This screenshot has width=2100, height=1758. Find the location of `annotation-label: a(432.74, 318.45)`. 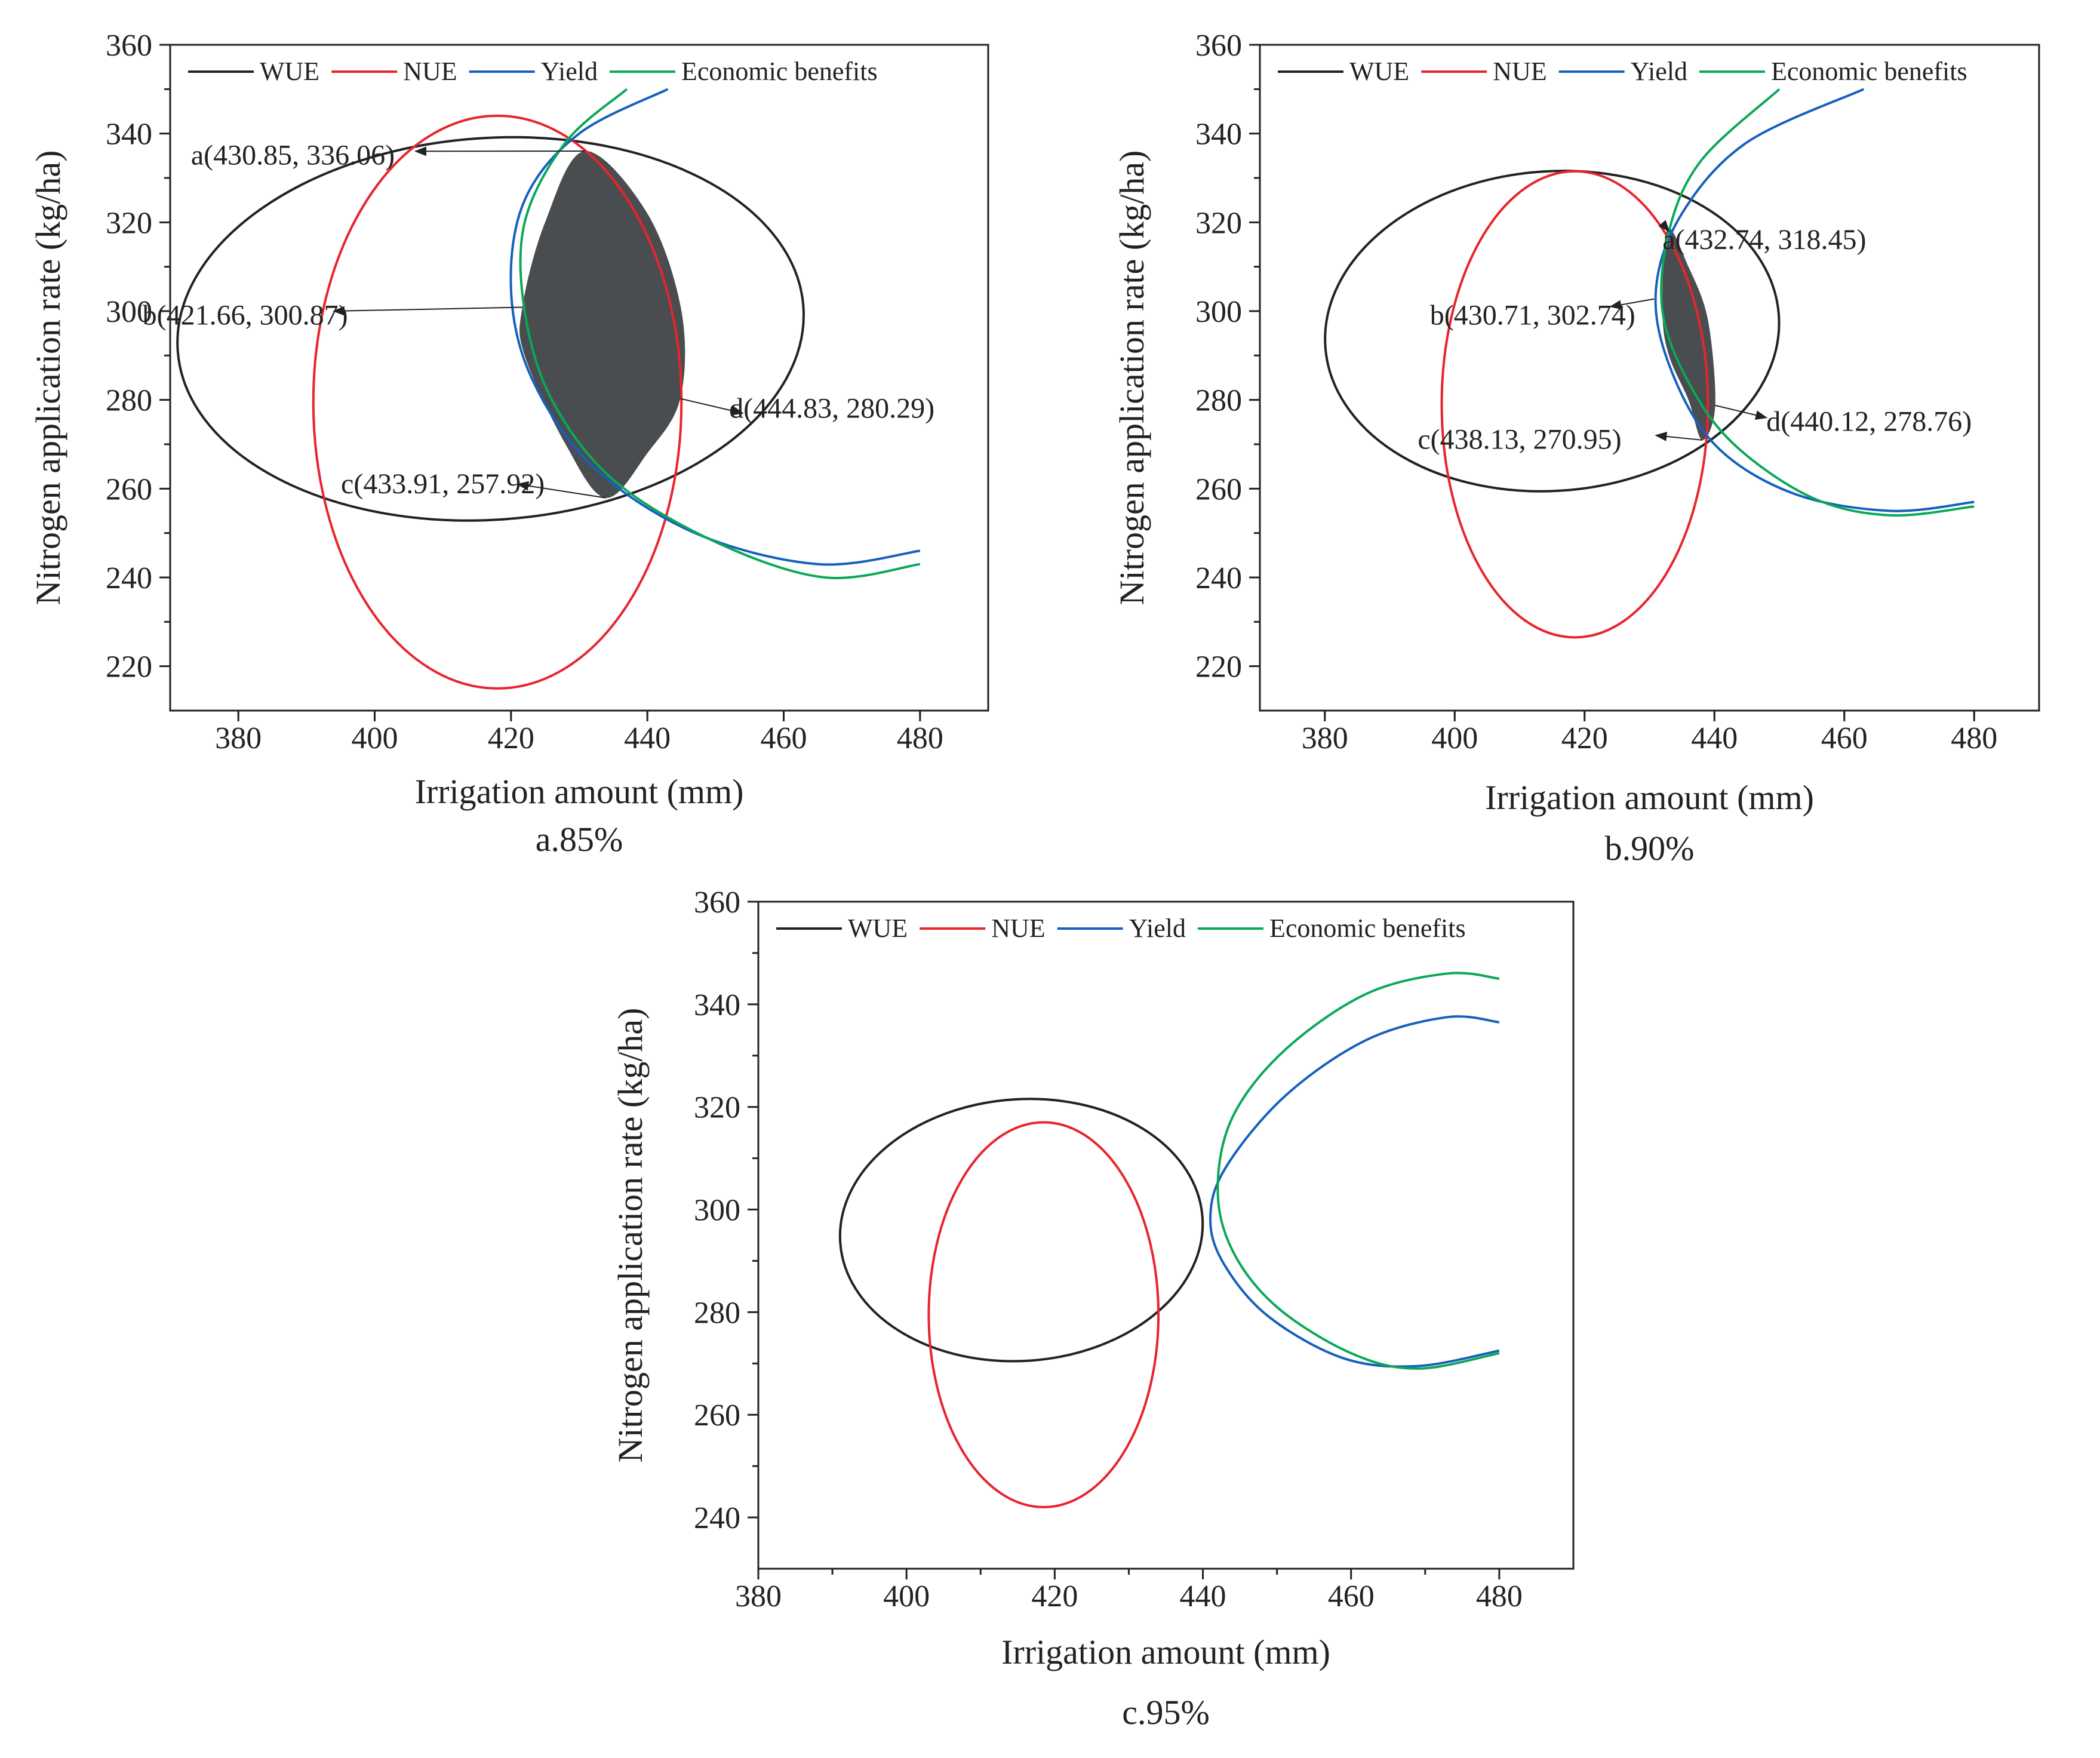

annotation-label: a(432.74, 318.45) is located at coordinates (1764, 240).